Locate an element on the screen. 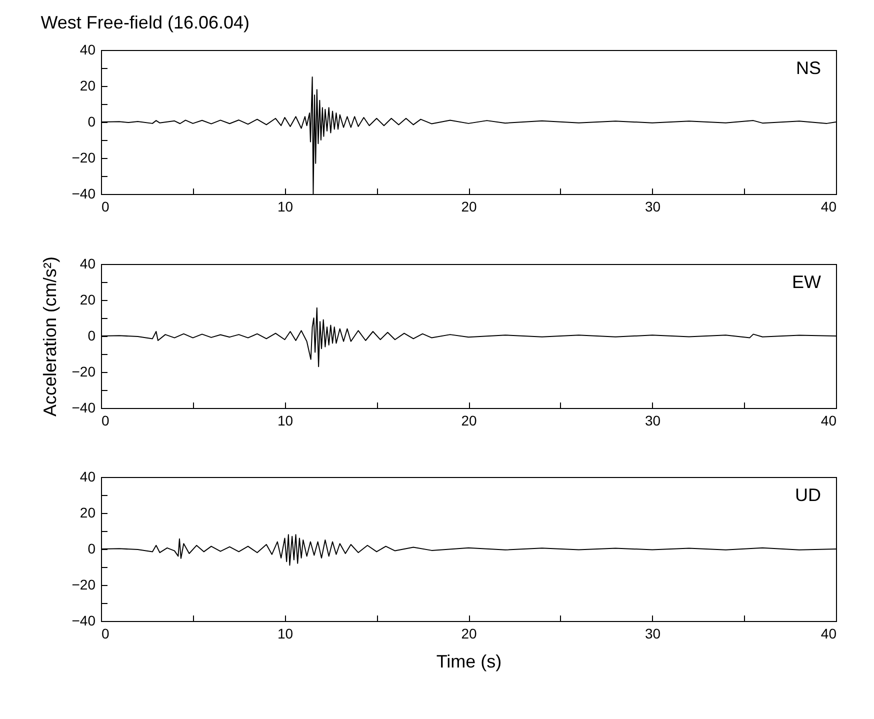 The width and height of the screenshot is (874, 719). text: NS is located at coordinates (808, 68).